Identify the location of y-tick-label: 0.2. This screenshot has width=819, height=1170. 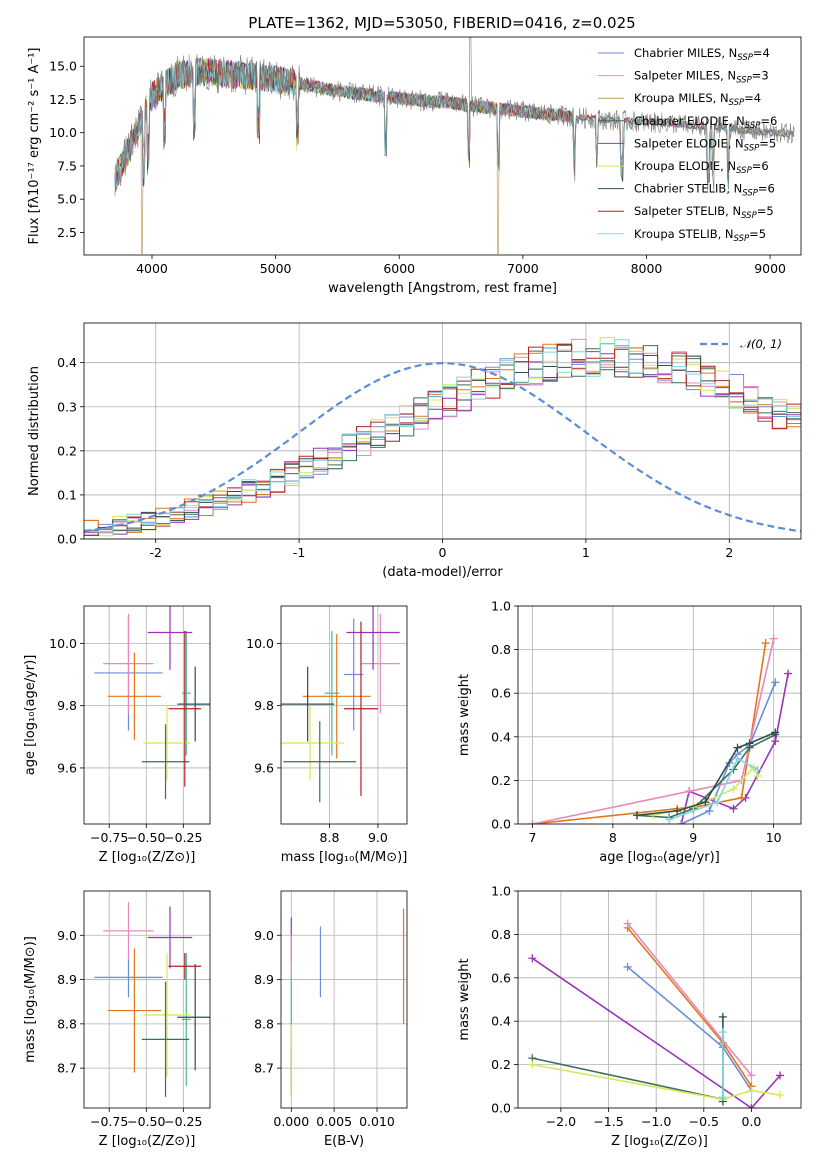
(501, 1064).